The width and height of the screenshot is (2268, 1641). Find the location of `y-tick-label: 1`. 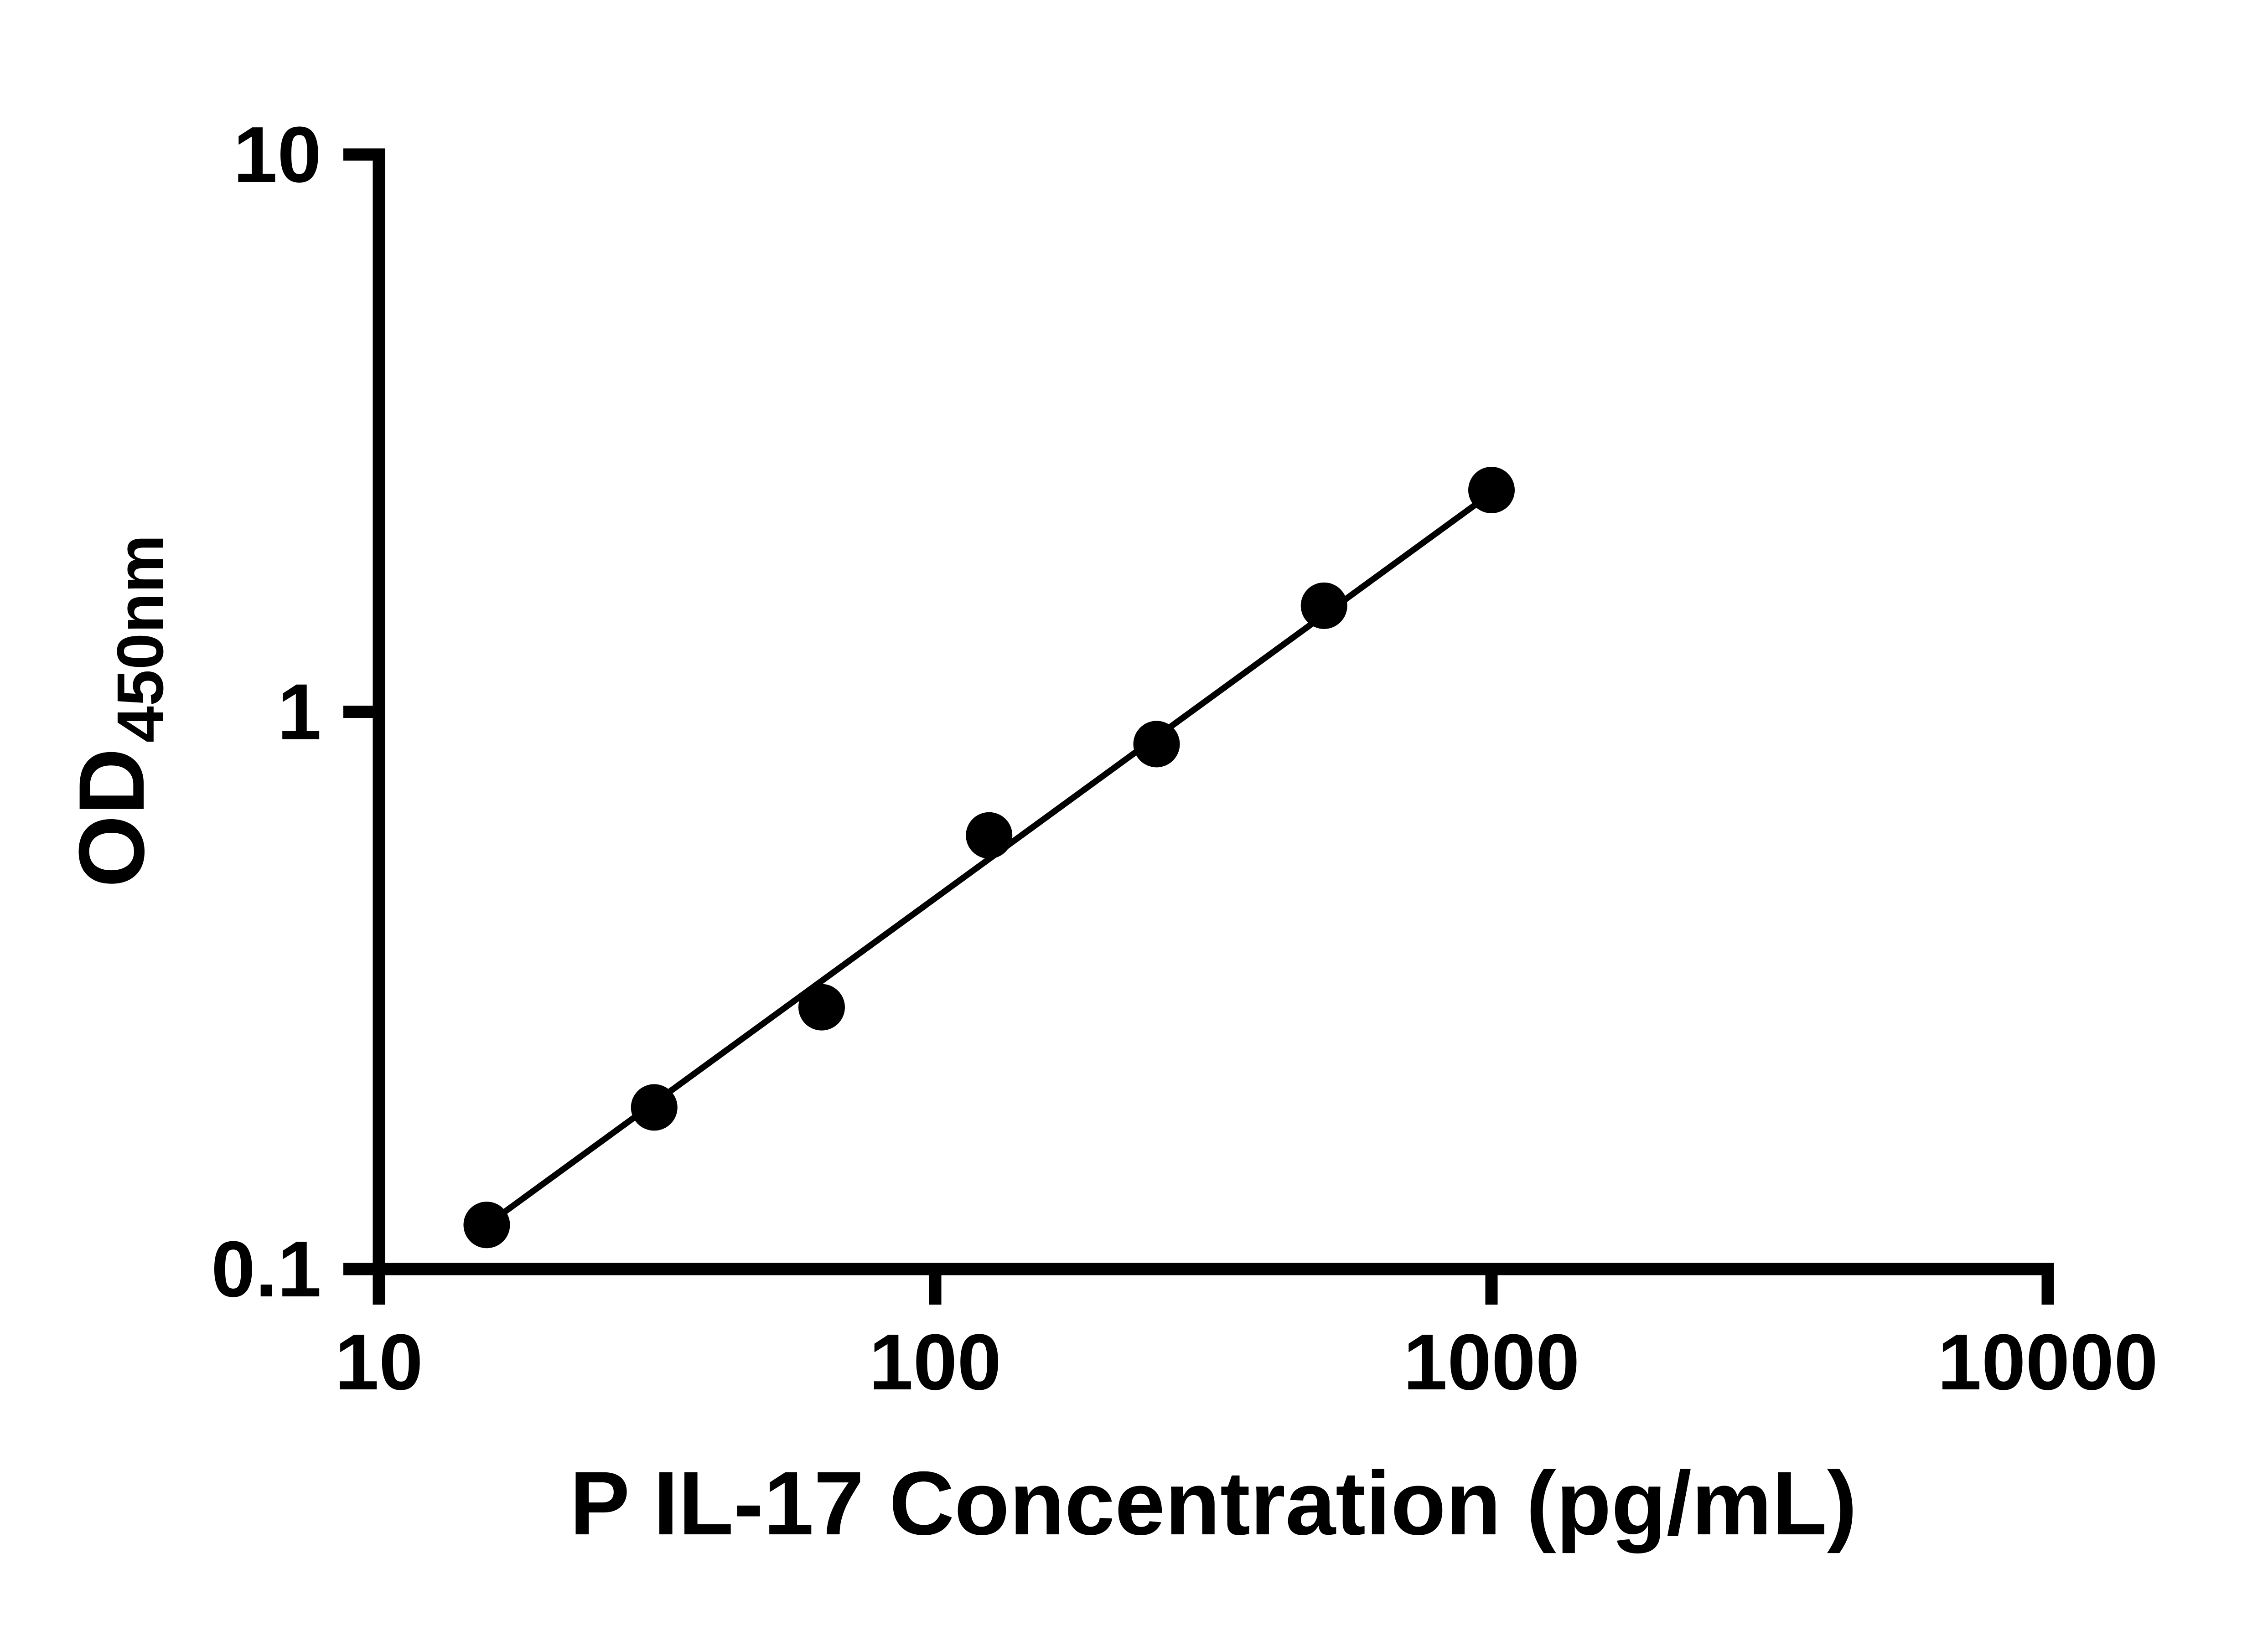

y-tick-label: 1 is located at coordinates (299, 711).